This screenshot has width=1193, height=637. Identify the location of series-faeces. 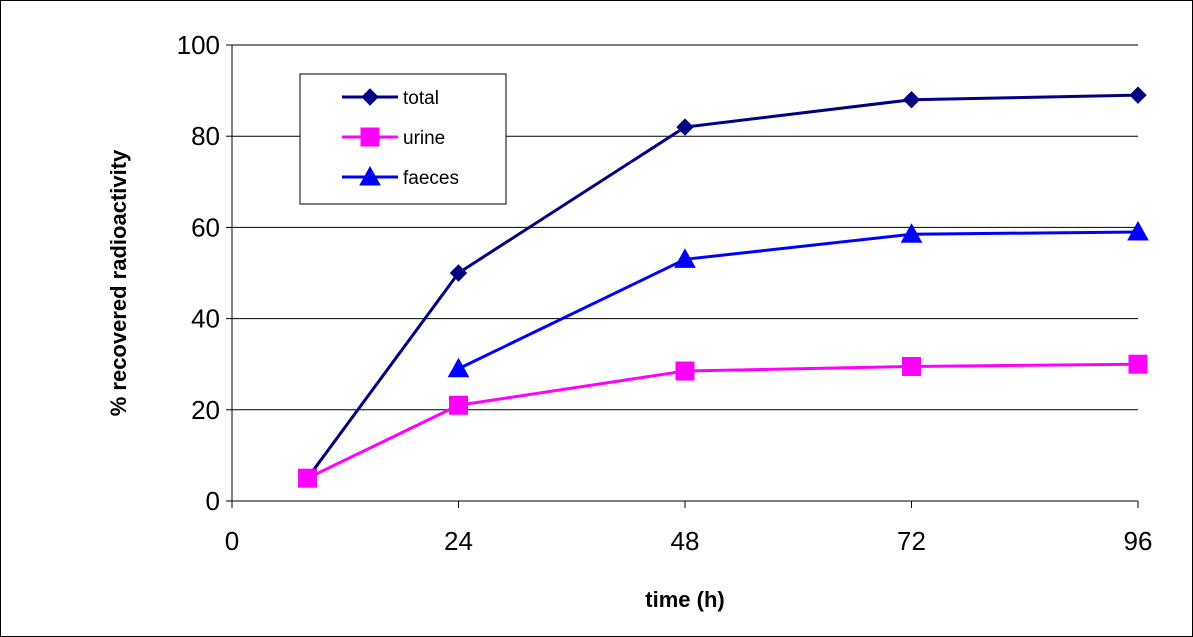
(798, 299).